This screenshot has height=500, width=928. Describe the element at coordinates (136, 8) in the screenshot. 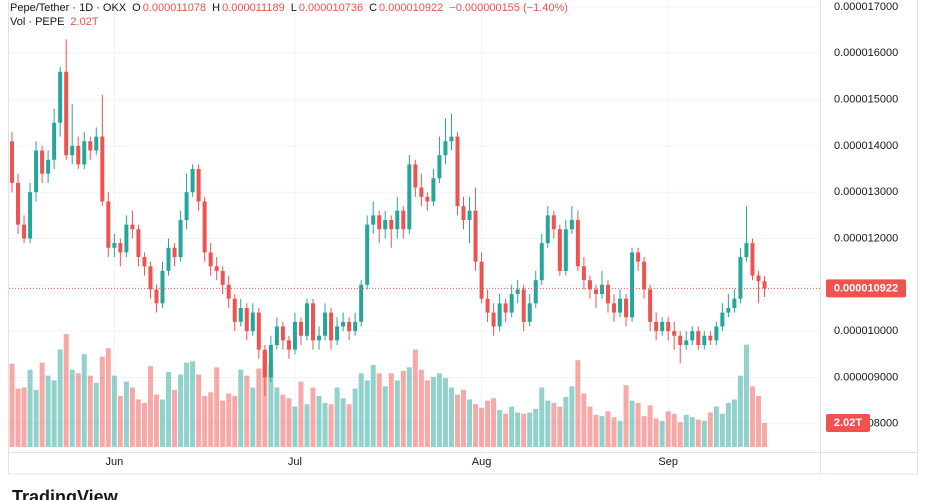

I see `o-label: O` at that location.